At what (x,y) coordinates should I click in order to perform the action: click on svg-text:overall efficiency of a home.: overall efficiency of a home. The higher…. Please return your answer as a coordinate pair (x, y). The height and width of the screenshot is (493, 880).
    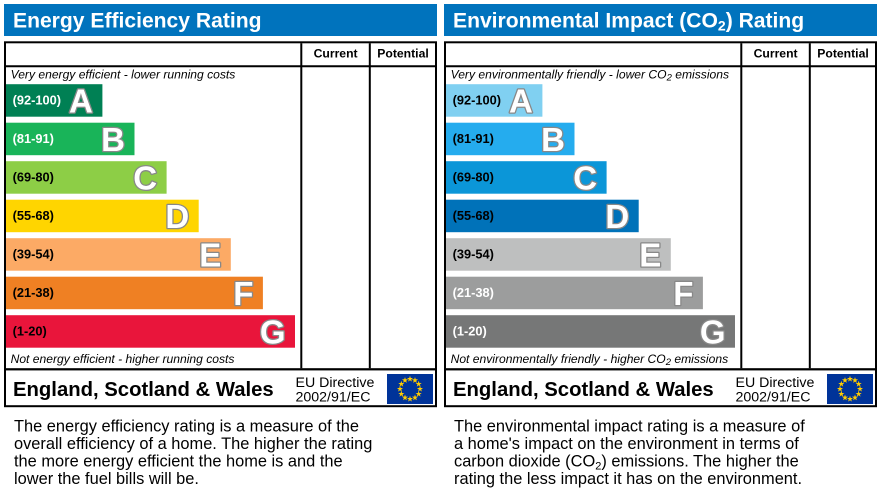
    Looking at the image, I should click on (193, 444).